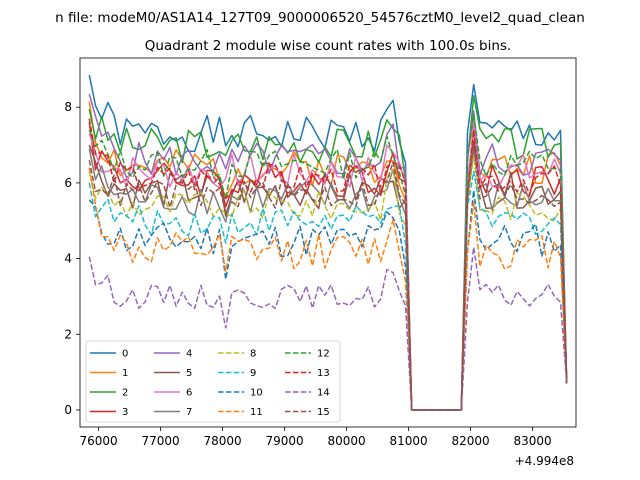  What do you see at coordinates (189, 393) in the screenshot?
I see `legend-label-6: 6` at bounding box center [189, 393].